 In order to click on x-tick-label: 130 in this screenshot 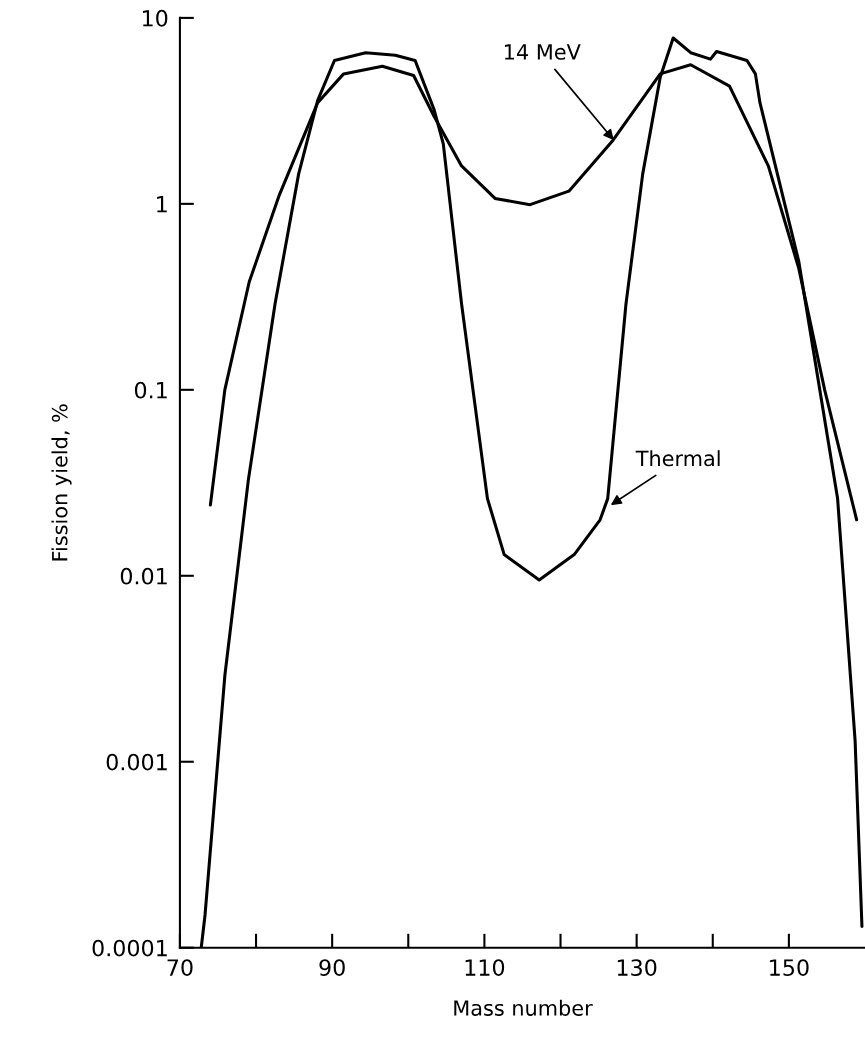, I will do `click(637, 968)`.